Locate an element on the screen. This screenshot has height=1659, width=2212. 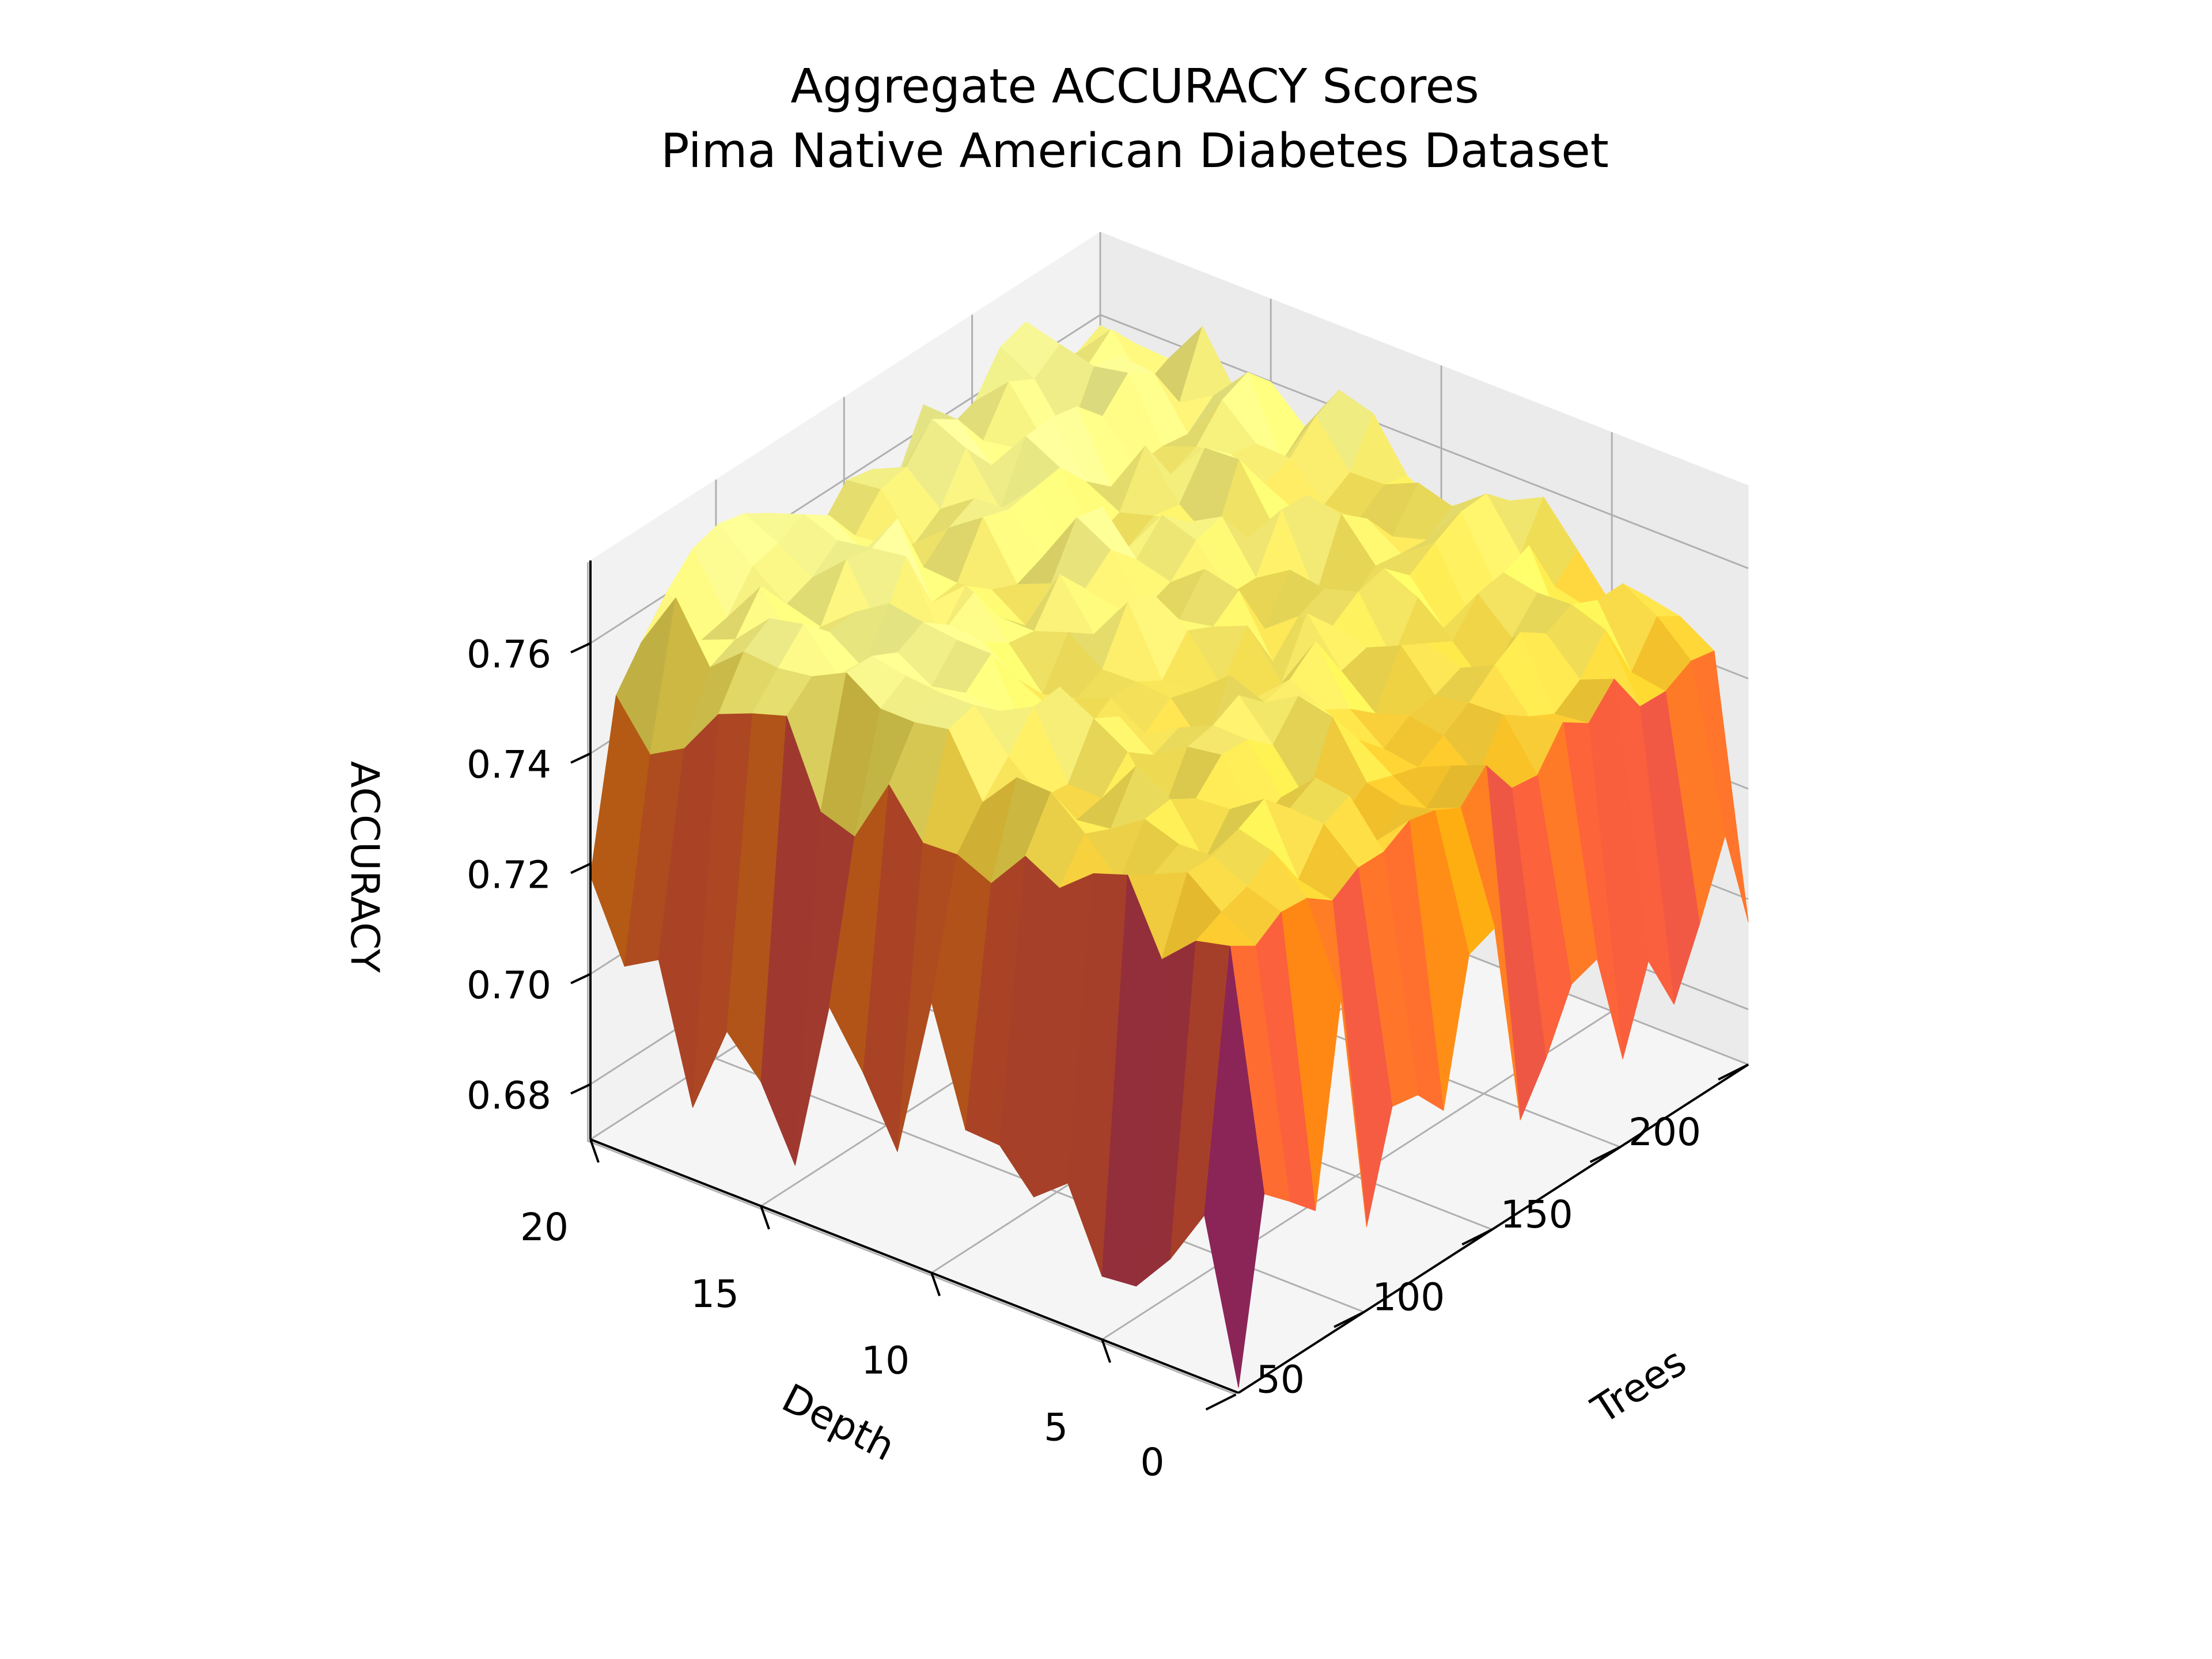
y-tick-label: 5 is located at coordinates (1056, 1427).